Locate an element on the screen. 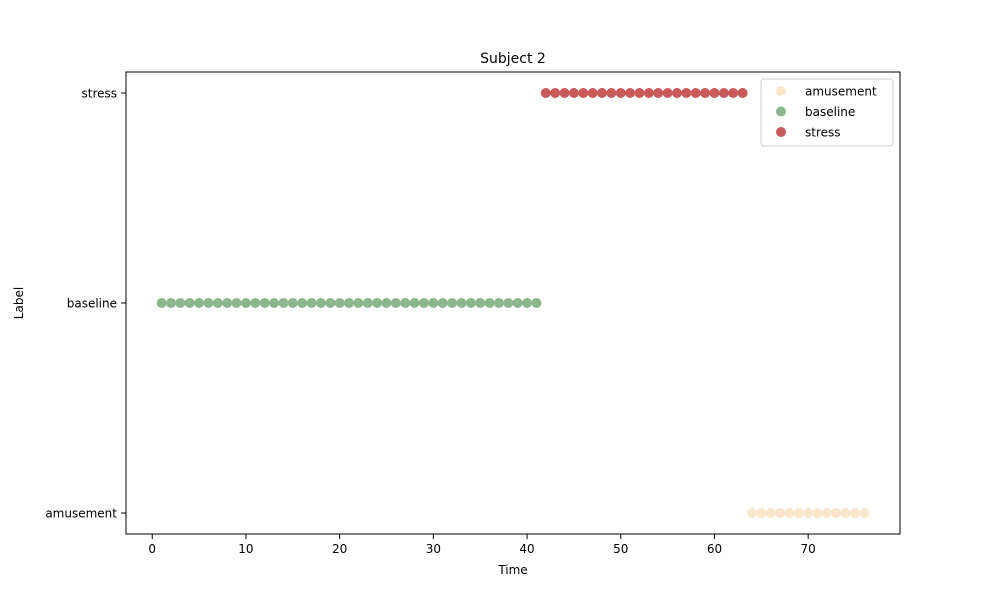 Image resolution: width=1000 pixels, height=604 pixels. x-axis-label: Time is located at coordinates (512, 570).